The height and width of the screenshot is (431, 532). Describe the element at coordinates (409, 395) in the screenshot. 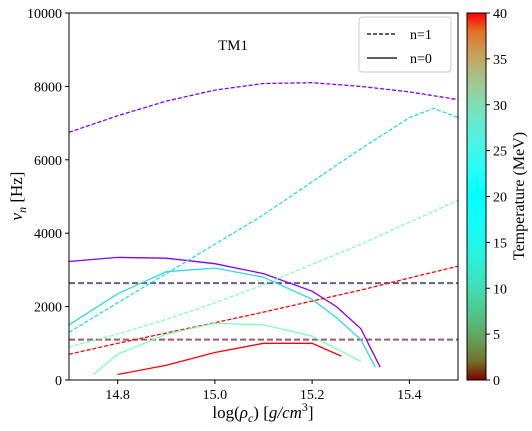

I see `x-tick-label: 15.4` at that location.